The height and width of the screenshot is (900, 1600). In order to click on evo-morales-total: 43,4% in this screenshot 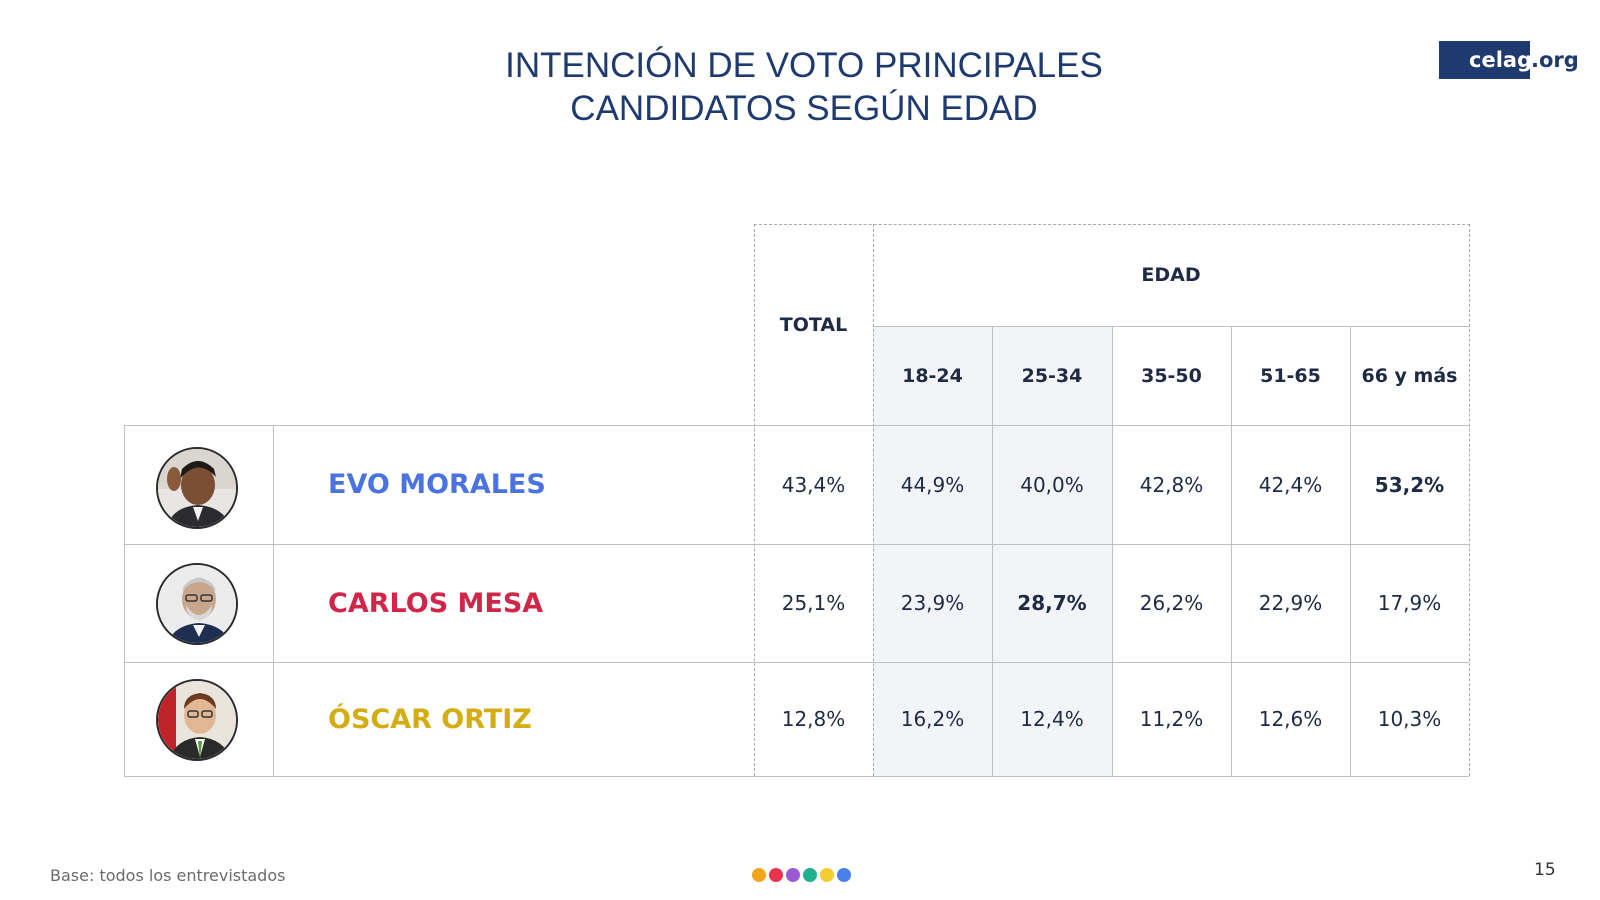, I will do `click(813, 484)`.